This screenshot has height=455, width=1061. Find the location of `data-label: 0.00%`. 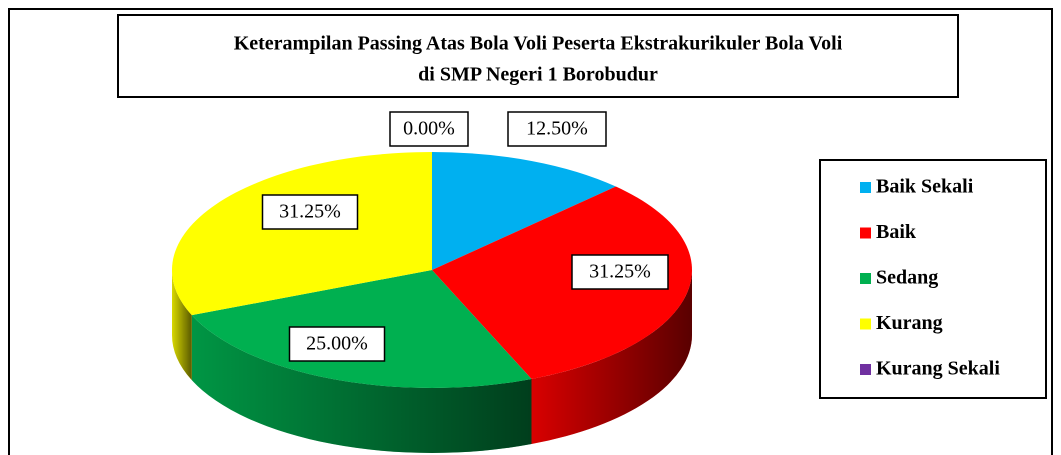

data-label: 0.00% is located at coordinates (429, 129).